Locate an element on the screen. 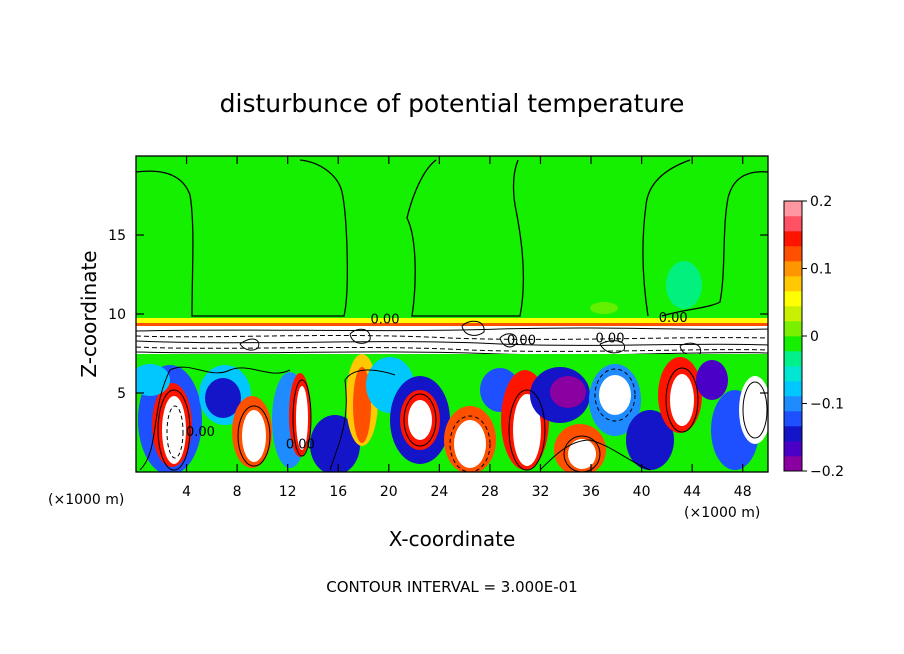 The width and height of the screenshot is (904, 654). x-axis-label: X-coordinate is located at coordinates (452, 539).